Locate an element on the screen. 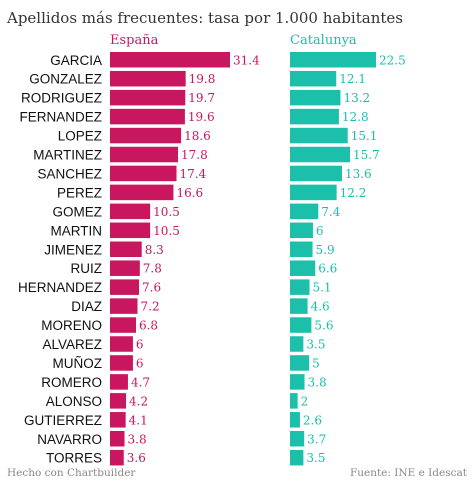 The height and width of the screenshot is (483, 474). data-label: 5.9 is located at coordinates (325, 250).